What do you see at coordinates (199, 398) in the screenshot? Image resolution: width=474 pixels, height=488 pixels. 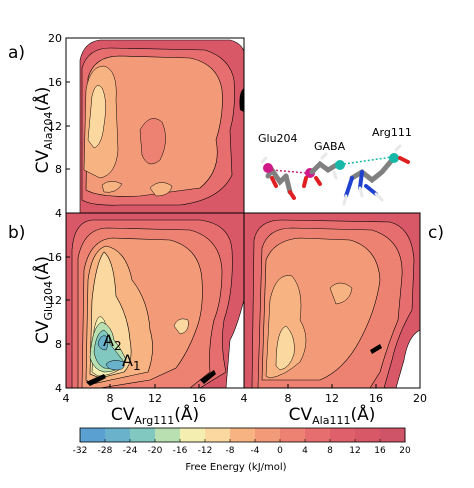 I see `panel-b-xtick: 16` at bounding box center [199, 398].